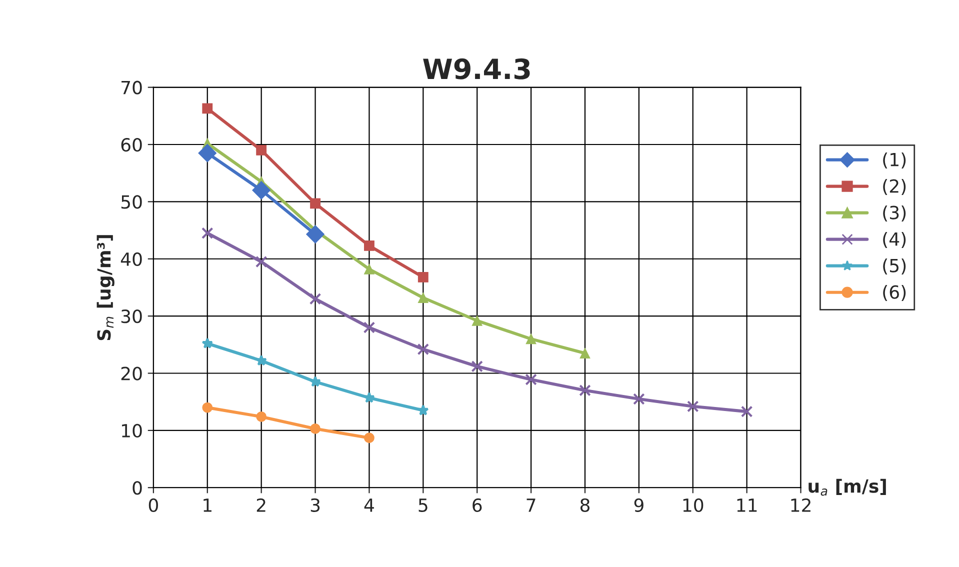 This screenshot has height=567, width=959. Describe the element at coordinates (531, 505) in the screenshot. I see `x-tick-label: 7` at that location.